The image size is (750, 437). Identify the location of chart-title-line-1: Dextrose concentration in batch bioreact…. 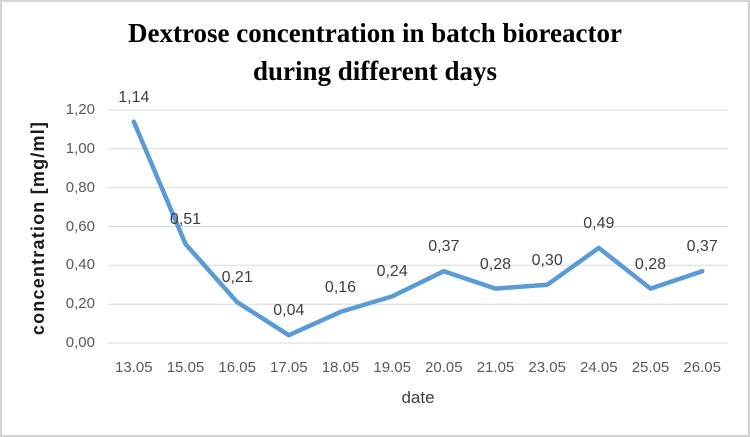
(375, 33).